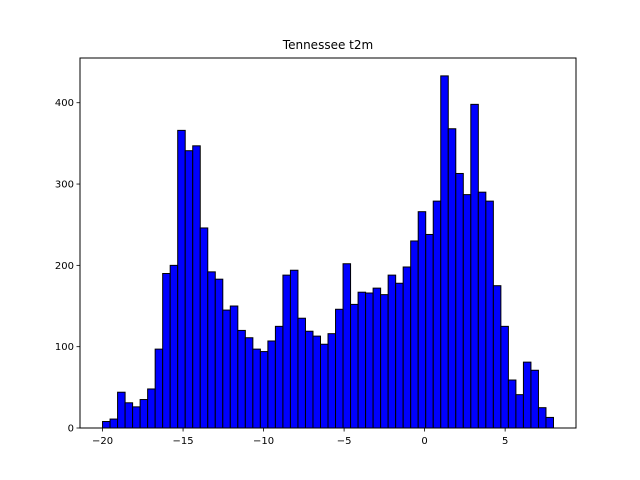  What do you see at coordinates (71, 429) in the screenshot?
I see `y-tick-label: 0` at bounding box center [71, 429].